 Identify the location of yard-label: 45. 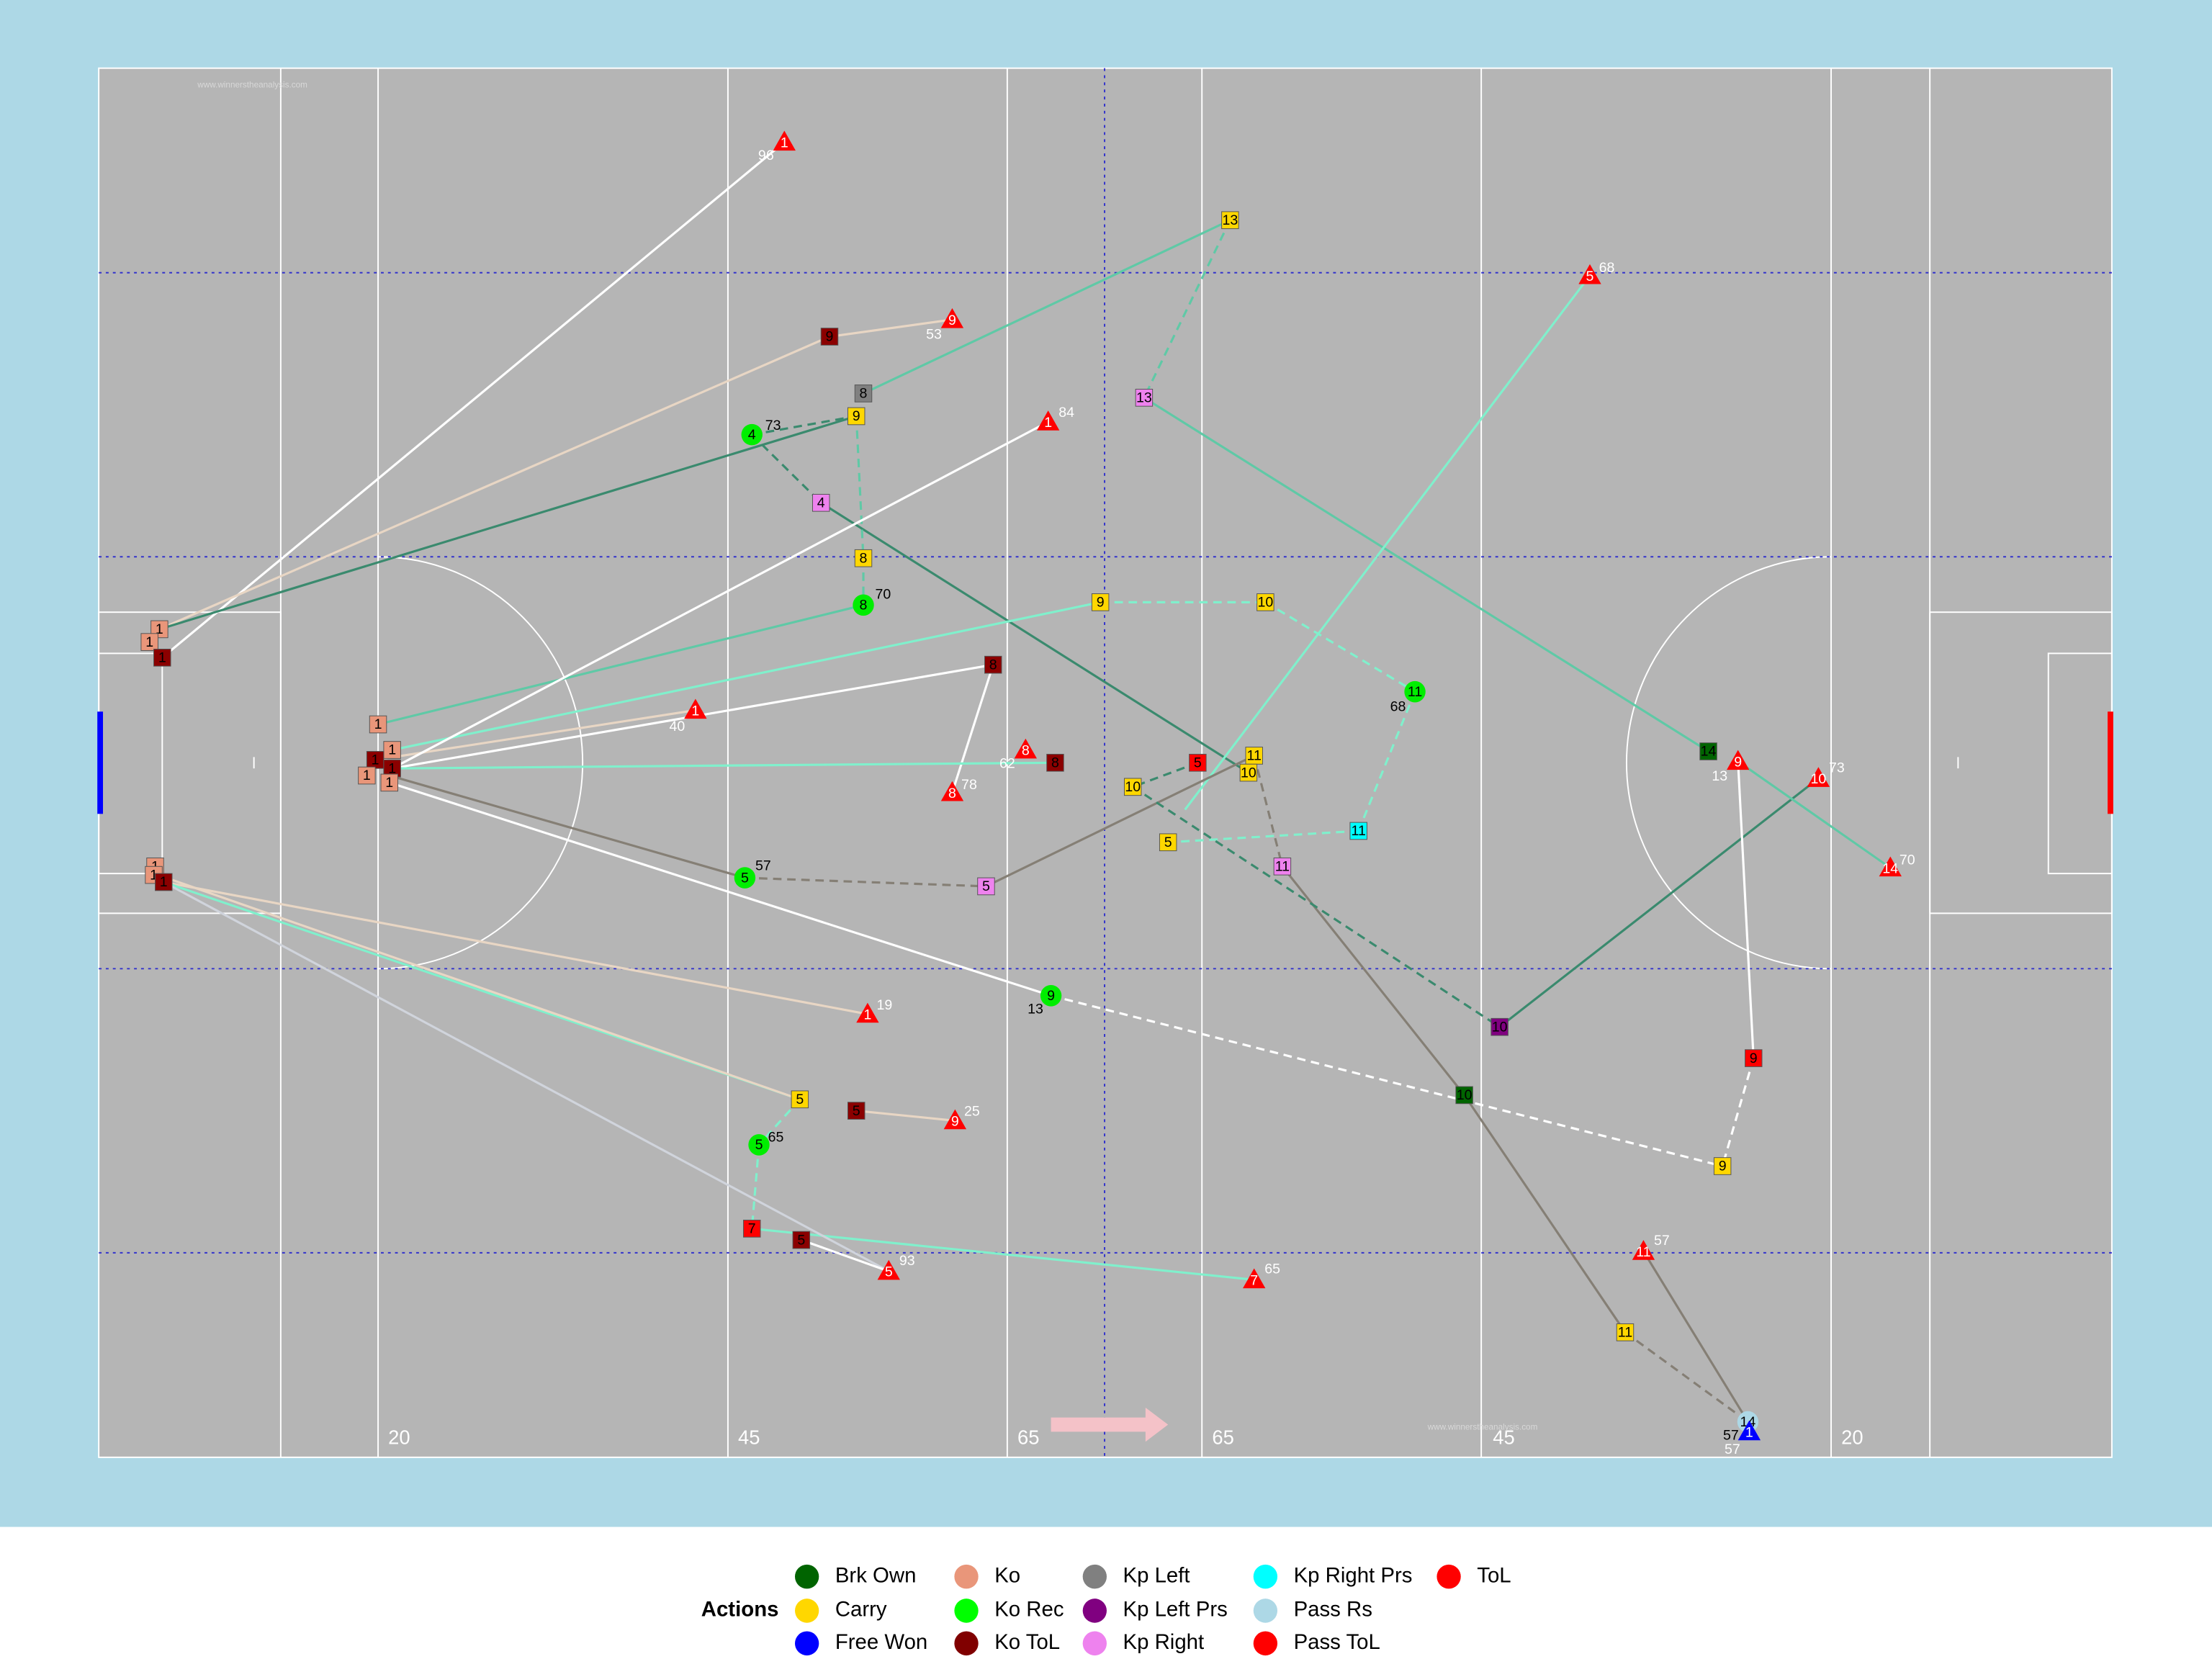
(749, 1437).